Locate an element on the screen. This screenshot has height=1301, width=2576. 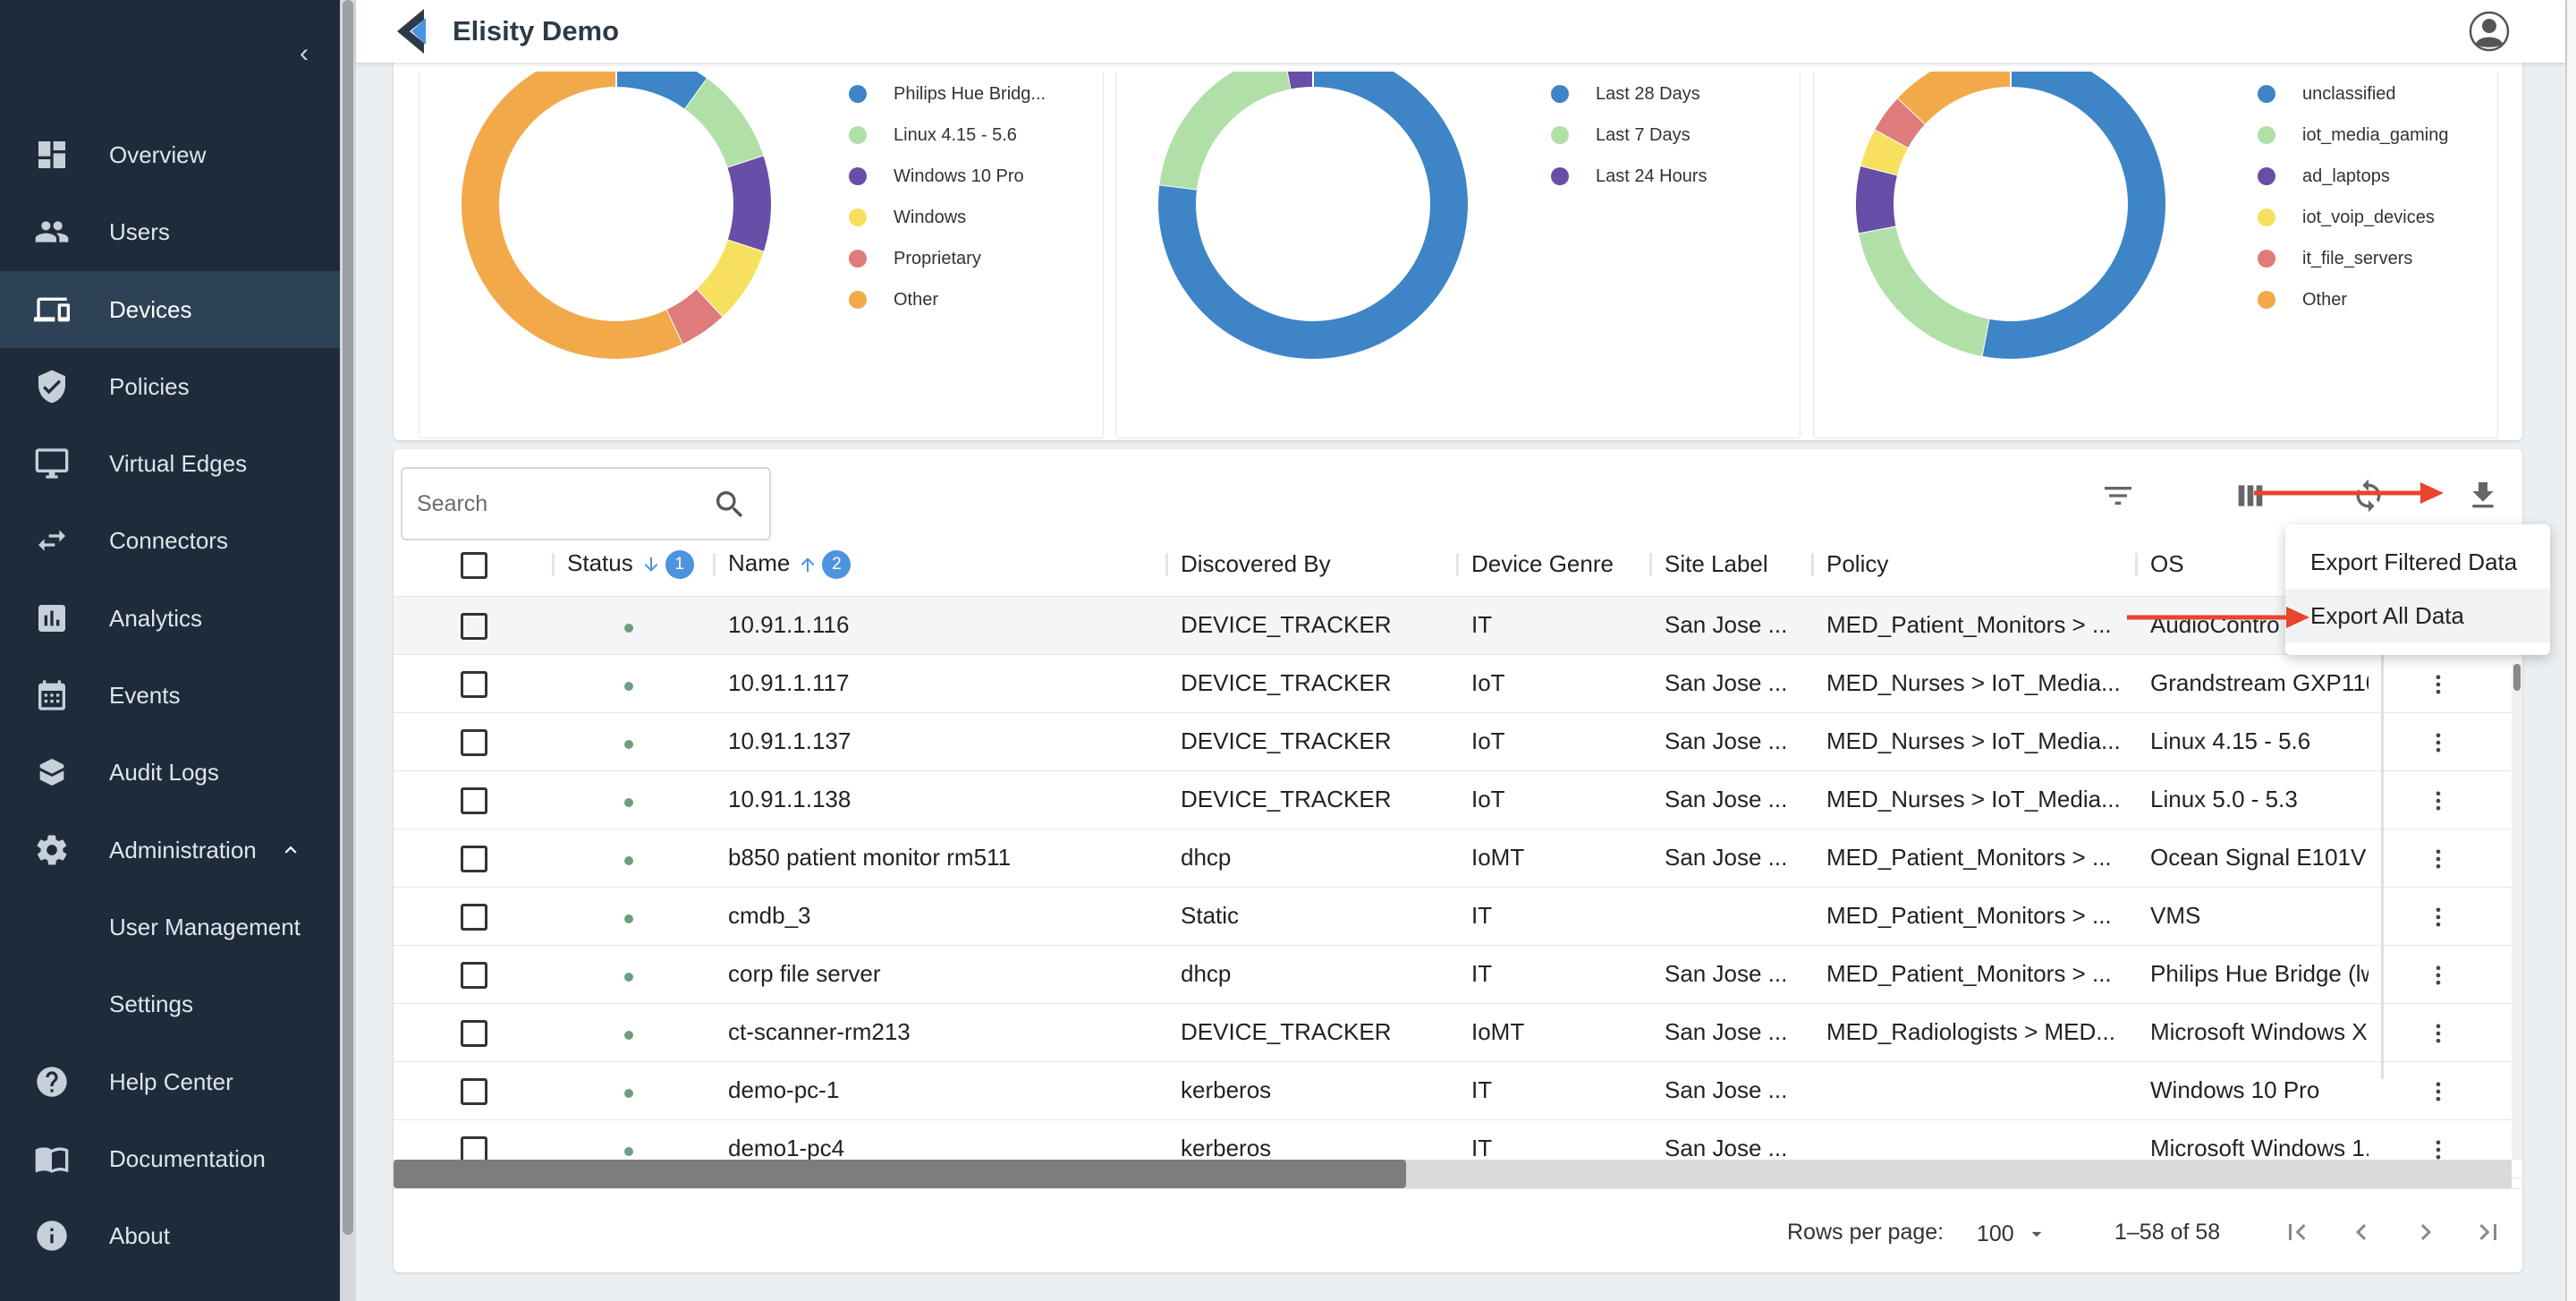
collapse-sidebar-chevron-icon: ‹ is located at coordinates (304, 53).